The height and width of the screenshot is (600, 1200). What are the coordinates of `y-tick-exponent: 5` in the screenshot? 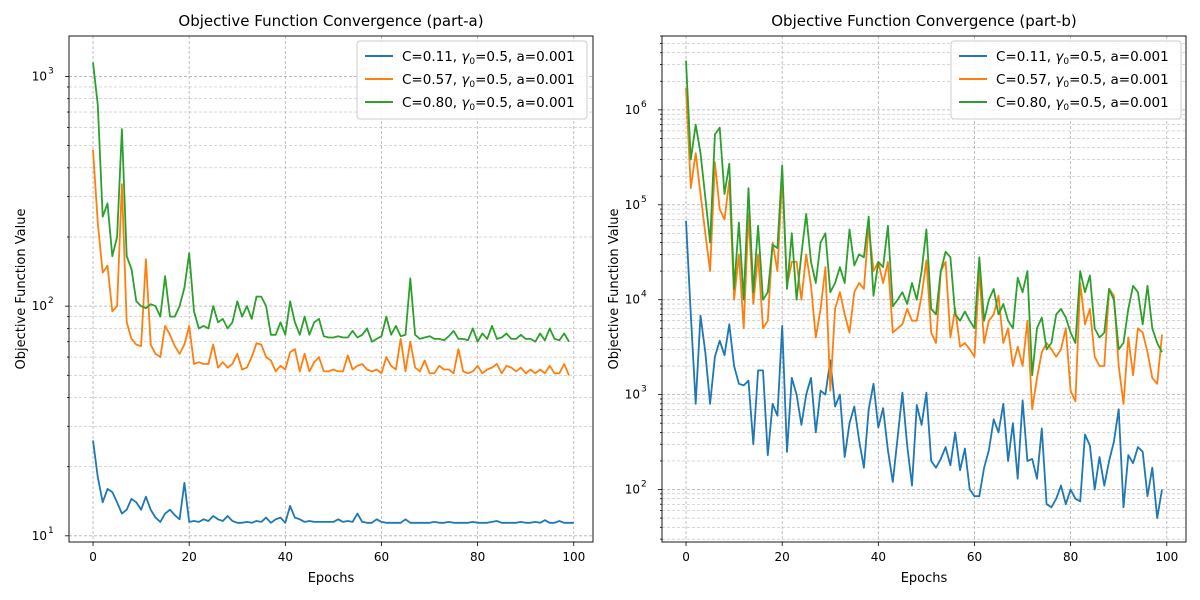 It's located at (644, 200).